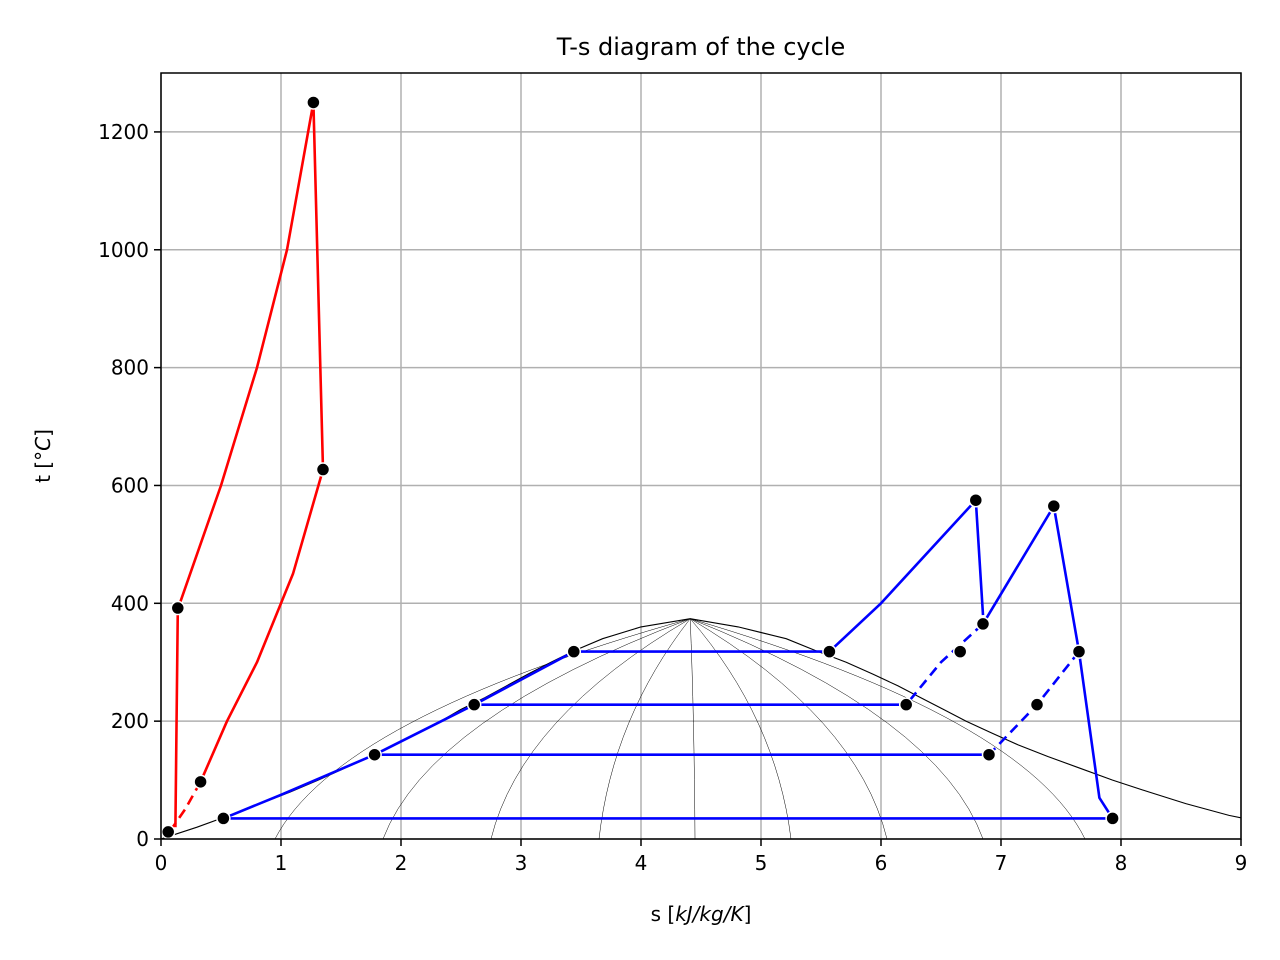 This screenshot has width=1280, height=960. What do you see at coordinates (701, 857) in the screenshot?
I see `x-axis-ticks: 0 1 2 3 4 5 6 7 8 9` at bounding box center [701, 857].